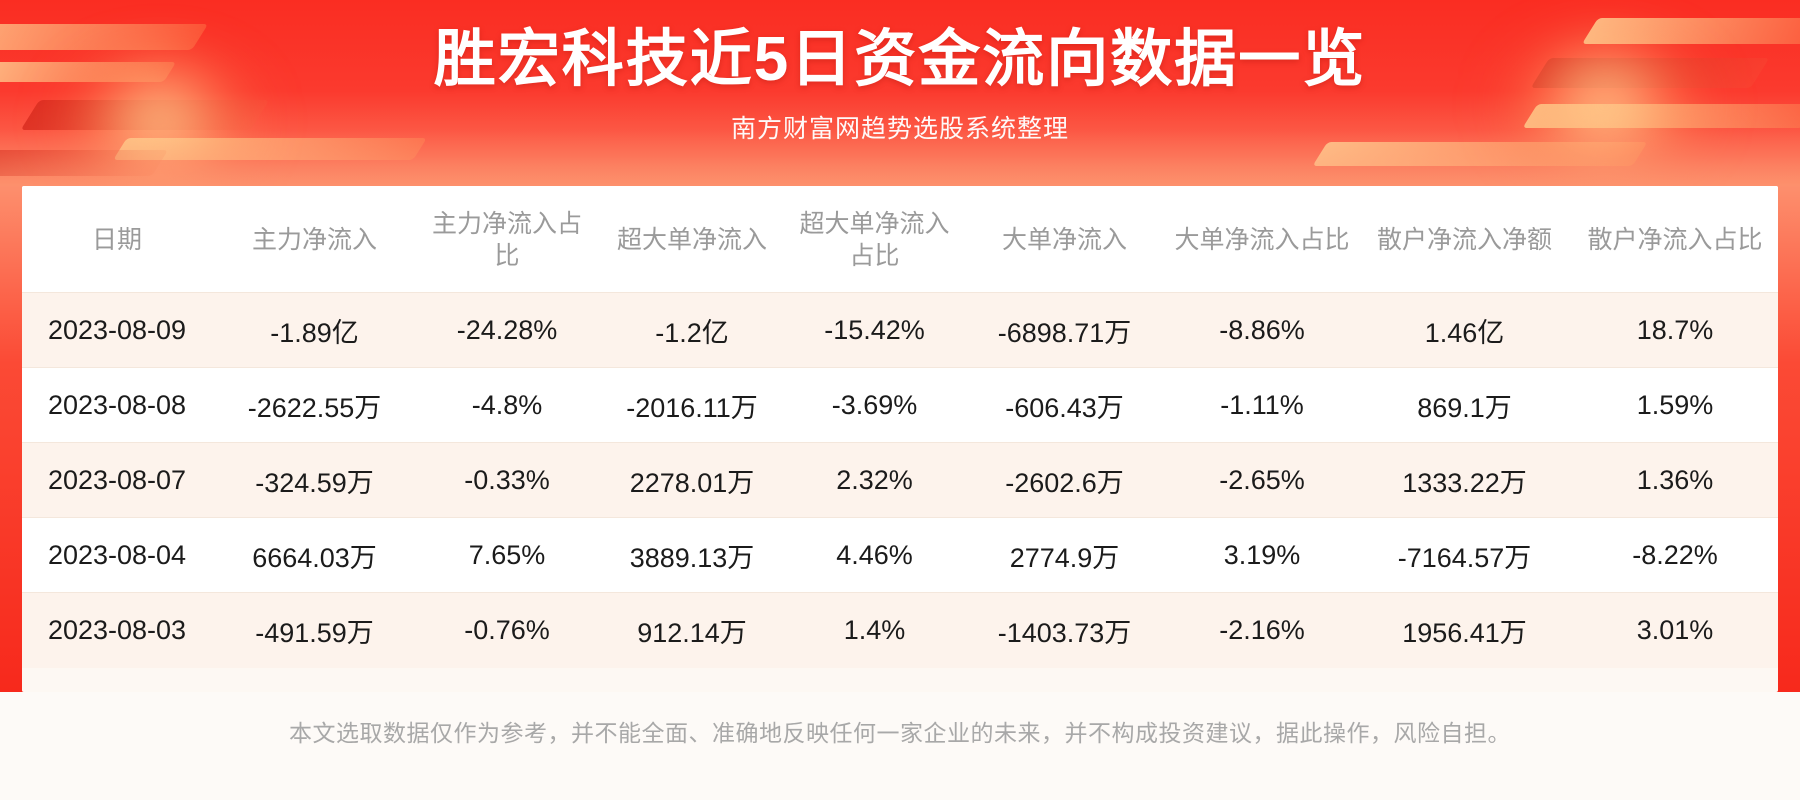  What do you see at coordinates (1464, 405) in the screenshot?
I see `cell-retail-net: 869.1万` at bounding box center [1464, 405].